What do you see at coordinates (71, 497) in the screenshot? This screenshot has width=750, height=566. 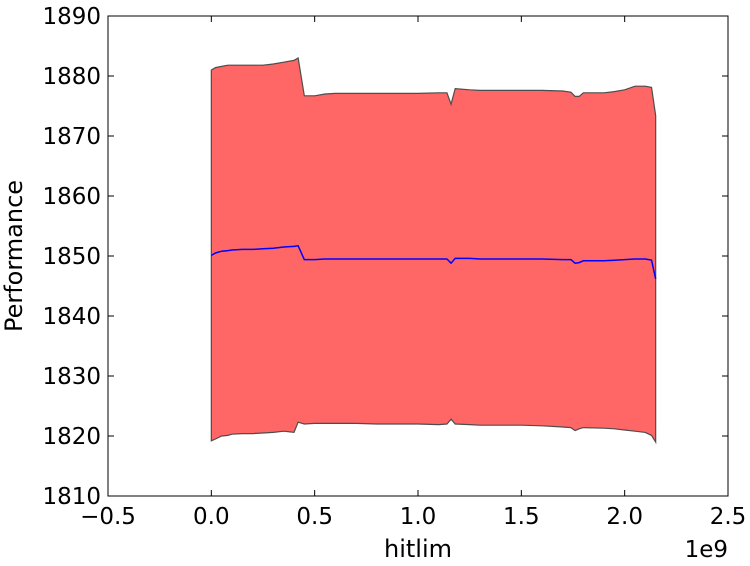 I see `y-tick-label: 1810` at bounding box center [71, 497].